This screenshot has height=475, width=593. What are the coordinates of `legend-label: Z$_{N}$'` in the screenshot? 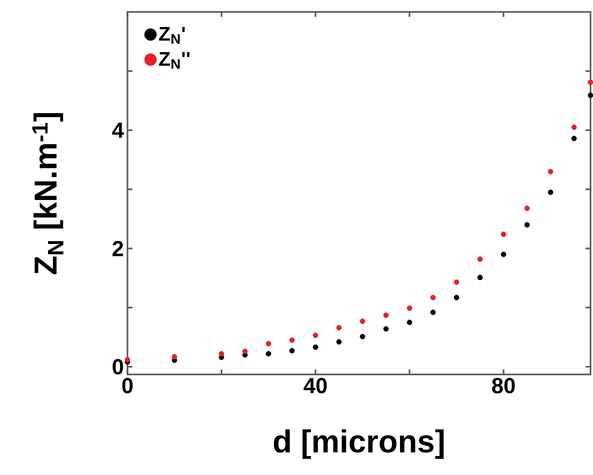 It's located at (172, 35).